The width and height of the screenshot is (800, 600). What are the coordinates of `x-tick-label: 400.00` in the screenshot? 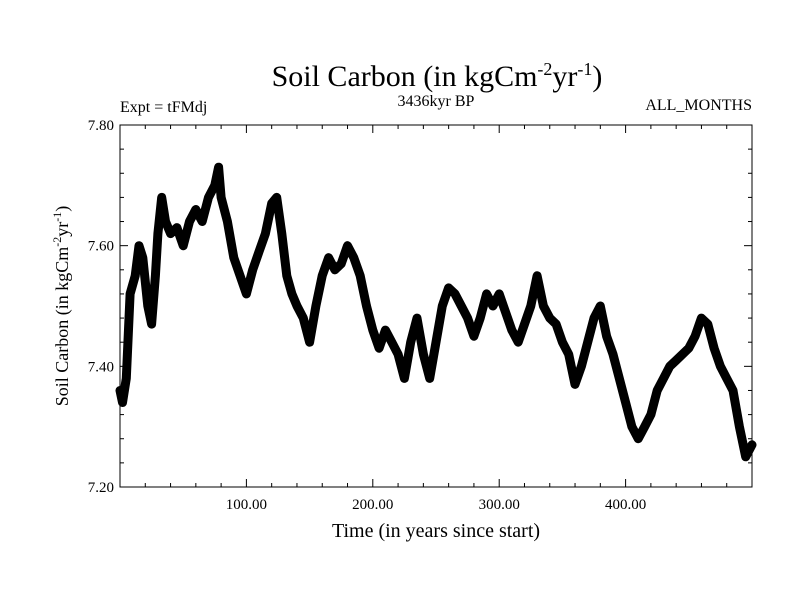 It's located at (625, 505).